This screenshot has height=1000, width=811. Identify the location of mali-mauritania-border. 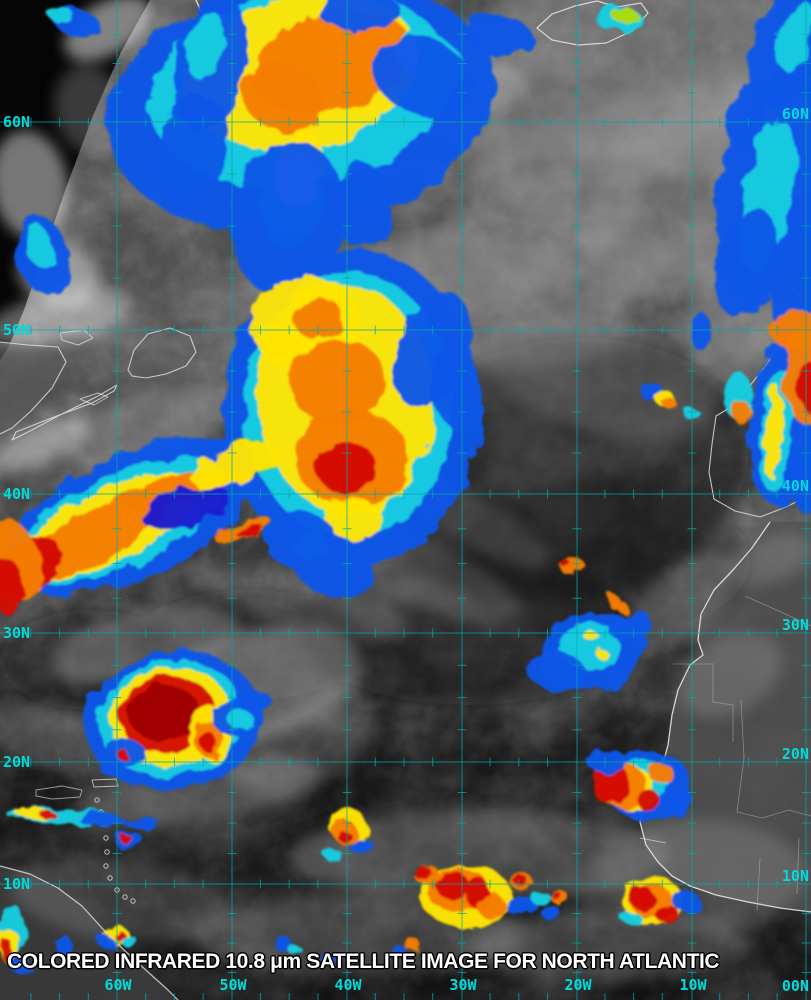
(773, 759).